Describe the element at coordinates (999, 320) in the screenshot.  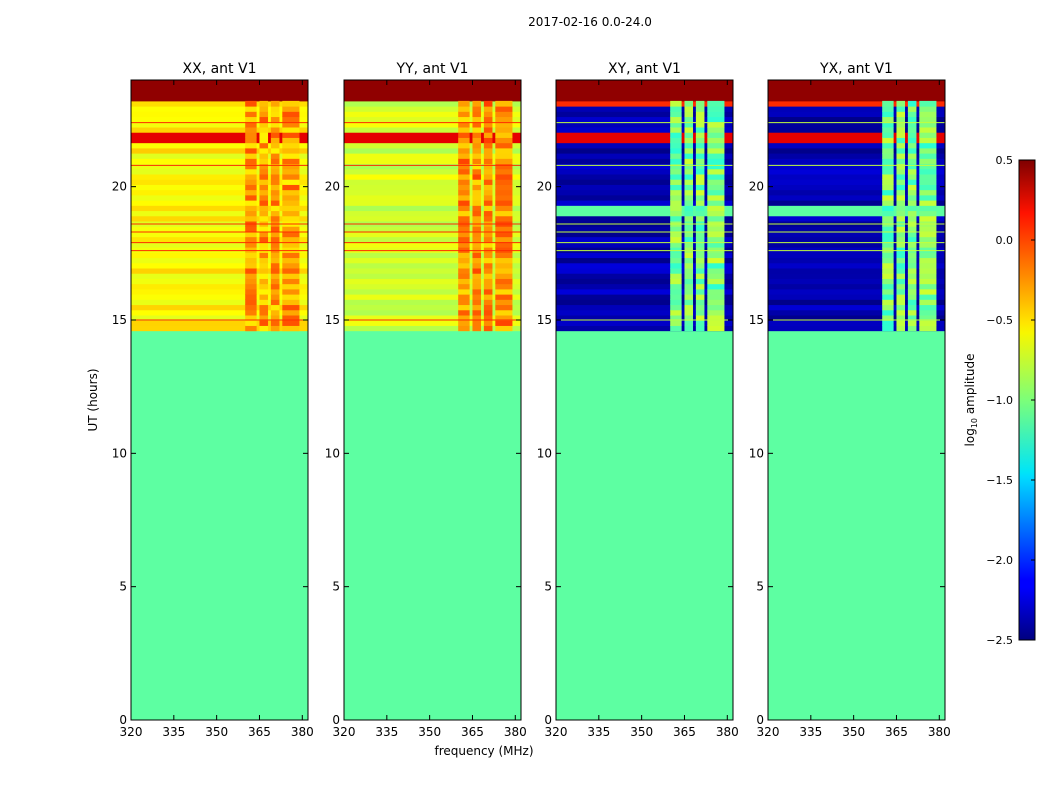
I see `colorbar-tick-label: −0.5` at that location.